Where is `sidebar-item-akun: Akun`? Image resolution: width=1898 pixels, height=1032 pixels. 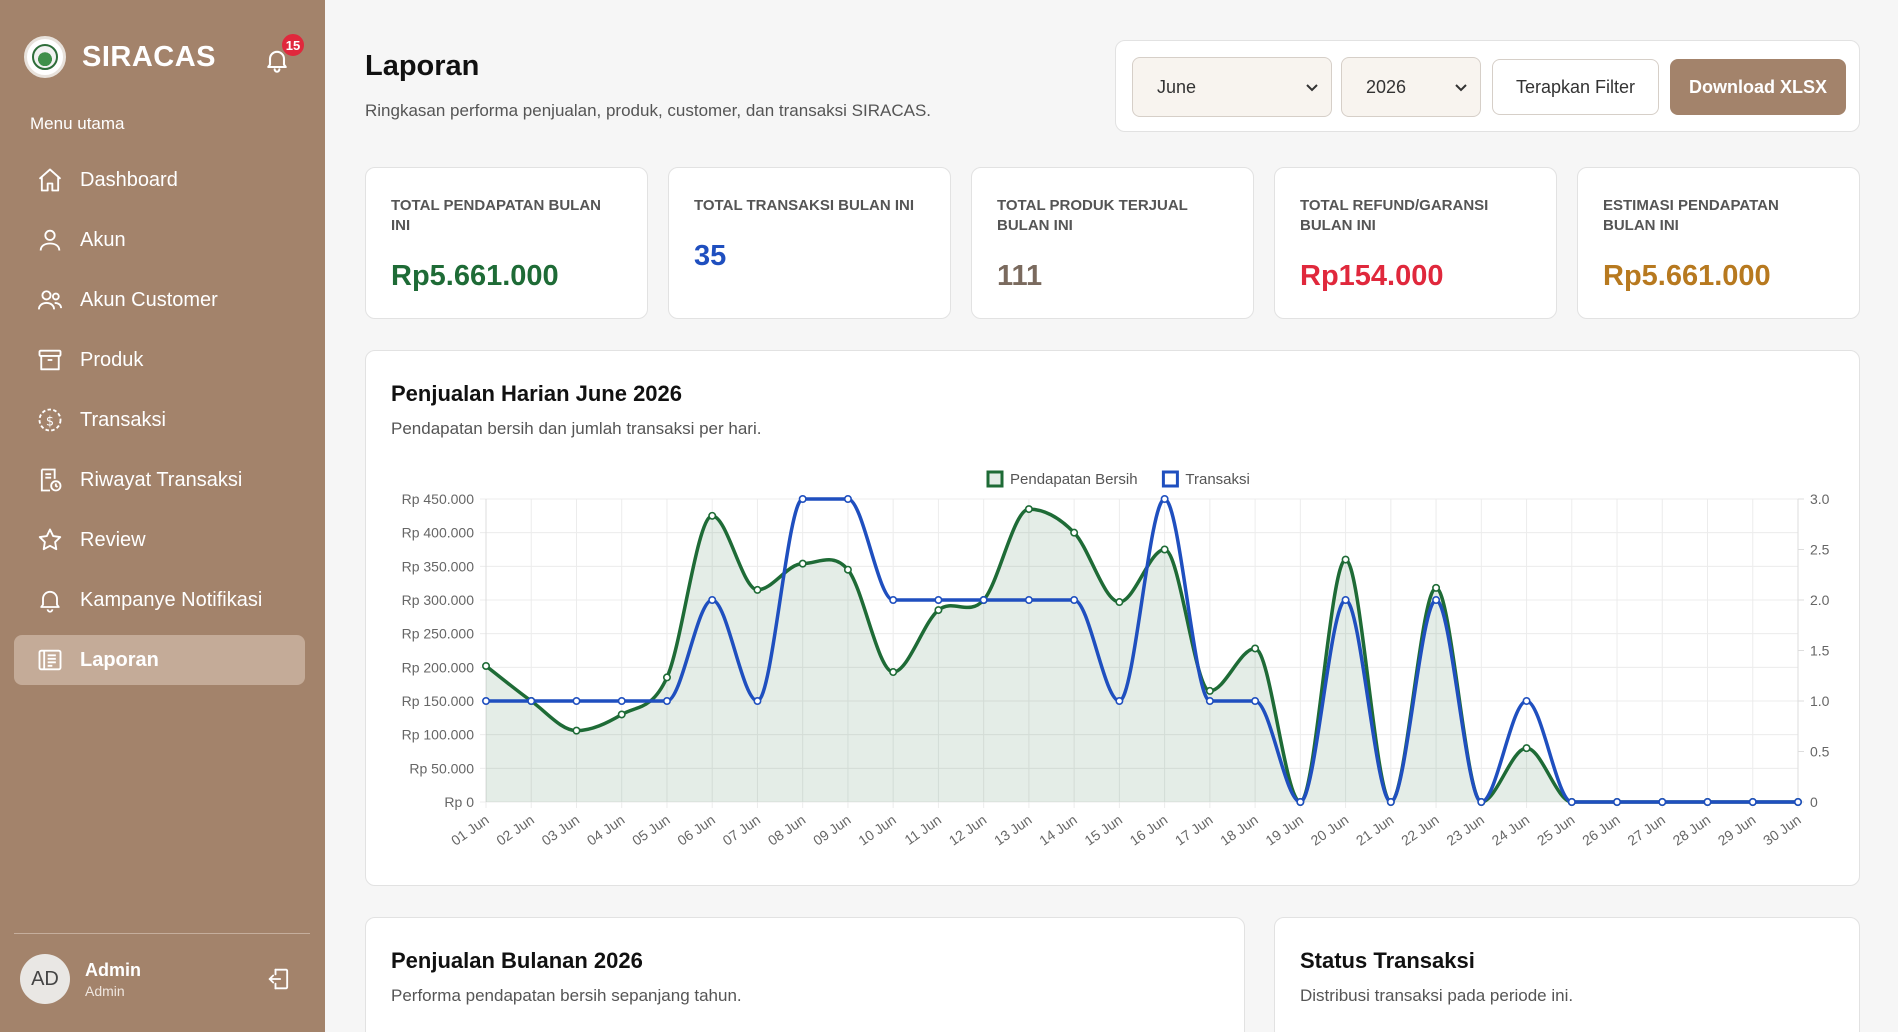 sidebar-item-akun: Akun is located at coordinates (159, 240).